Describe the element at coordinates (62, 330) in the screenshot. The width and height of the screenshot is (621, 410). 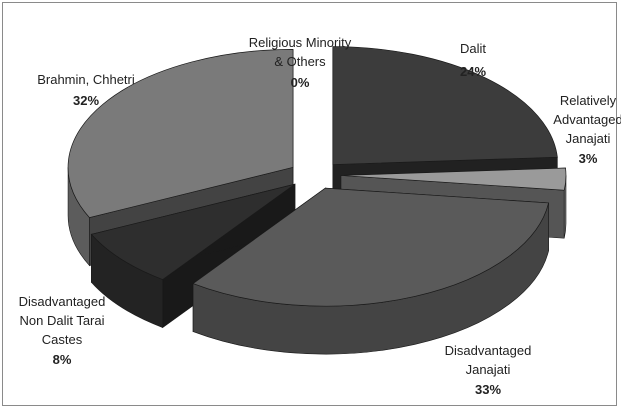
I see `label-disadvantaged-non-dalit-tarai: Disadvantaged Non Dalit Tarai Castes 8%` at that location.